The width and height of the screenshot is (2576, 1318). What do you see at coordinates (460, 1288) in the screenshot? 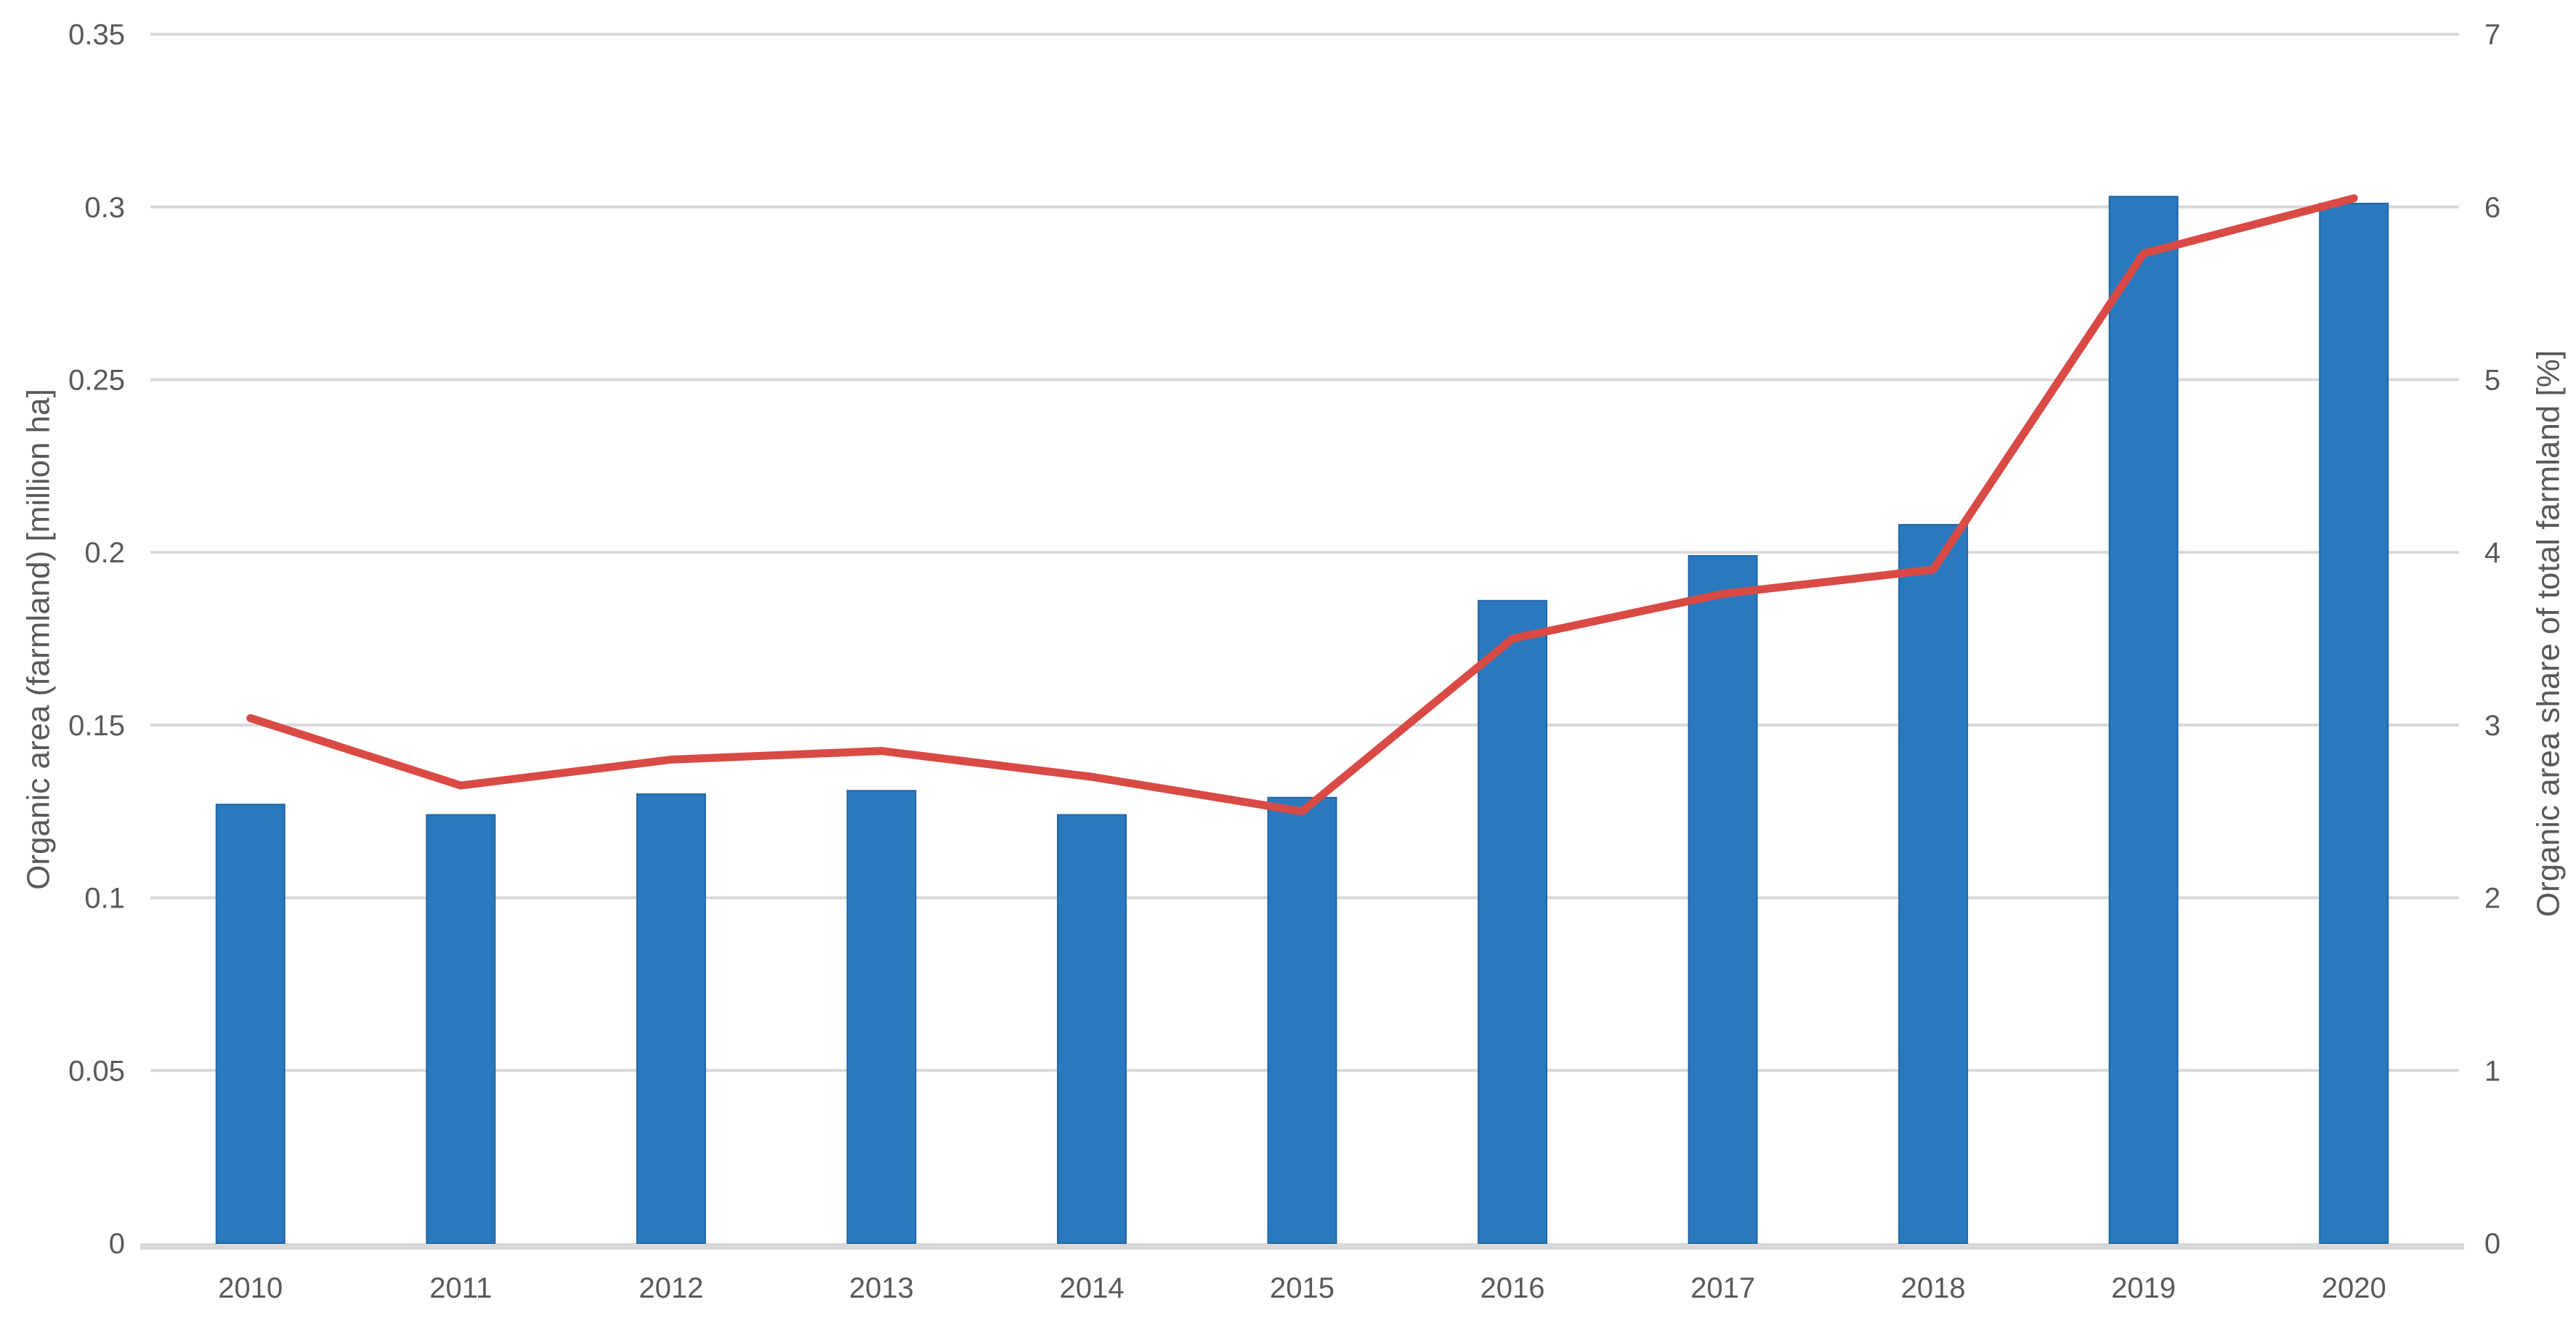
I see `x-tick-2011: 2011` at bounding box center [460, 1288].